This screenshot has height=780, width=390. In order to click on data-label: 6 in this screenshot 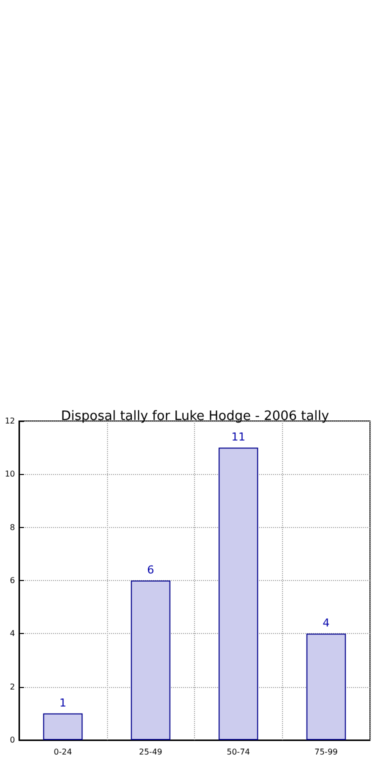, I will do `click(150, 570)`.